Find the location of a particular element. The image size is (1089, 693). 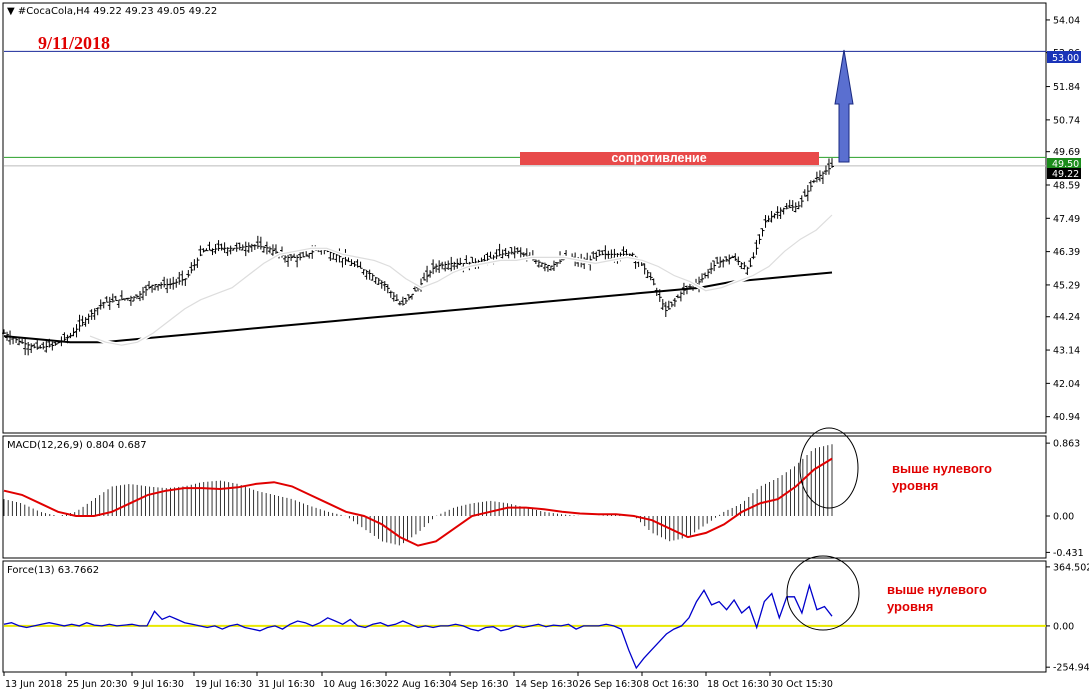

time-tick-label: 4 Sep 16:30 is located at coordinates (479, 684).